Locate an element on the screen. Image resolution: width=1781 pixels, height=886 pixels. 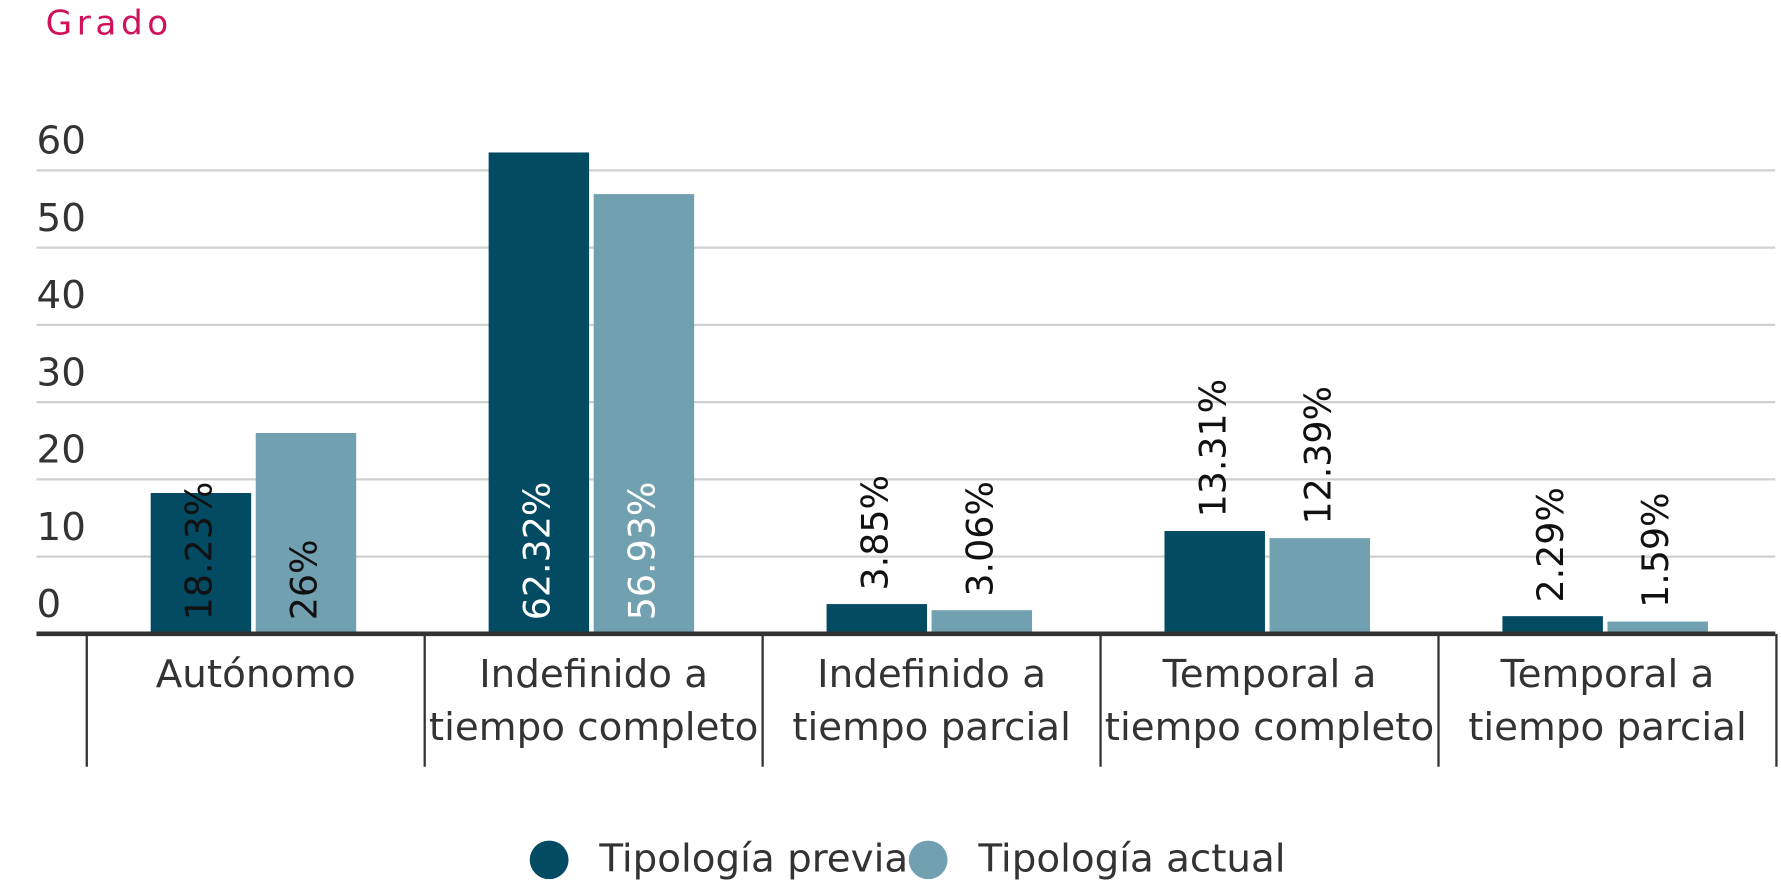
data-label: 3.06% is located at coordinates (979, 538).